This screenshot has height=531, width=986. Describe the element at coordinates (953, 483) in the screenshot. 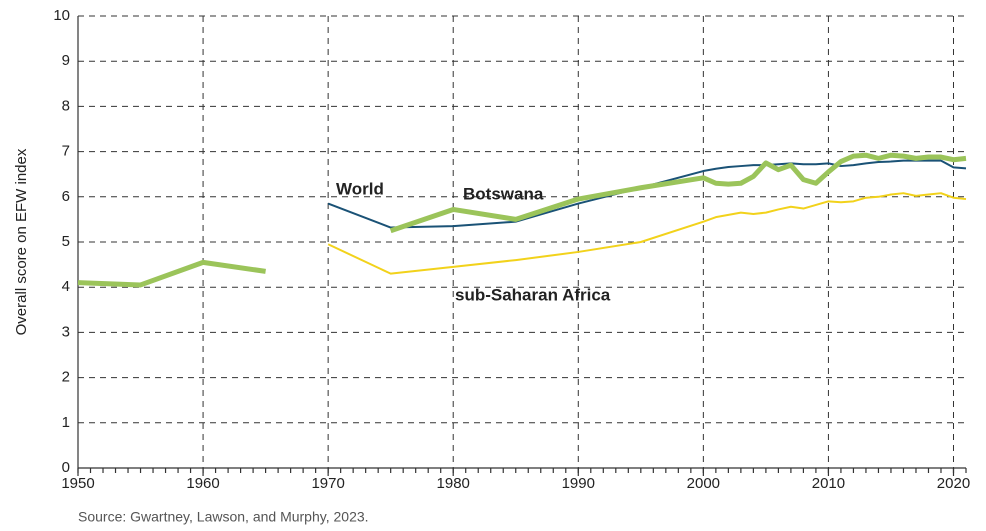

I see `x-tick-label: 2020` at that location.